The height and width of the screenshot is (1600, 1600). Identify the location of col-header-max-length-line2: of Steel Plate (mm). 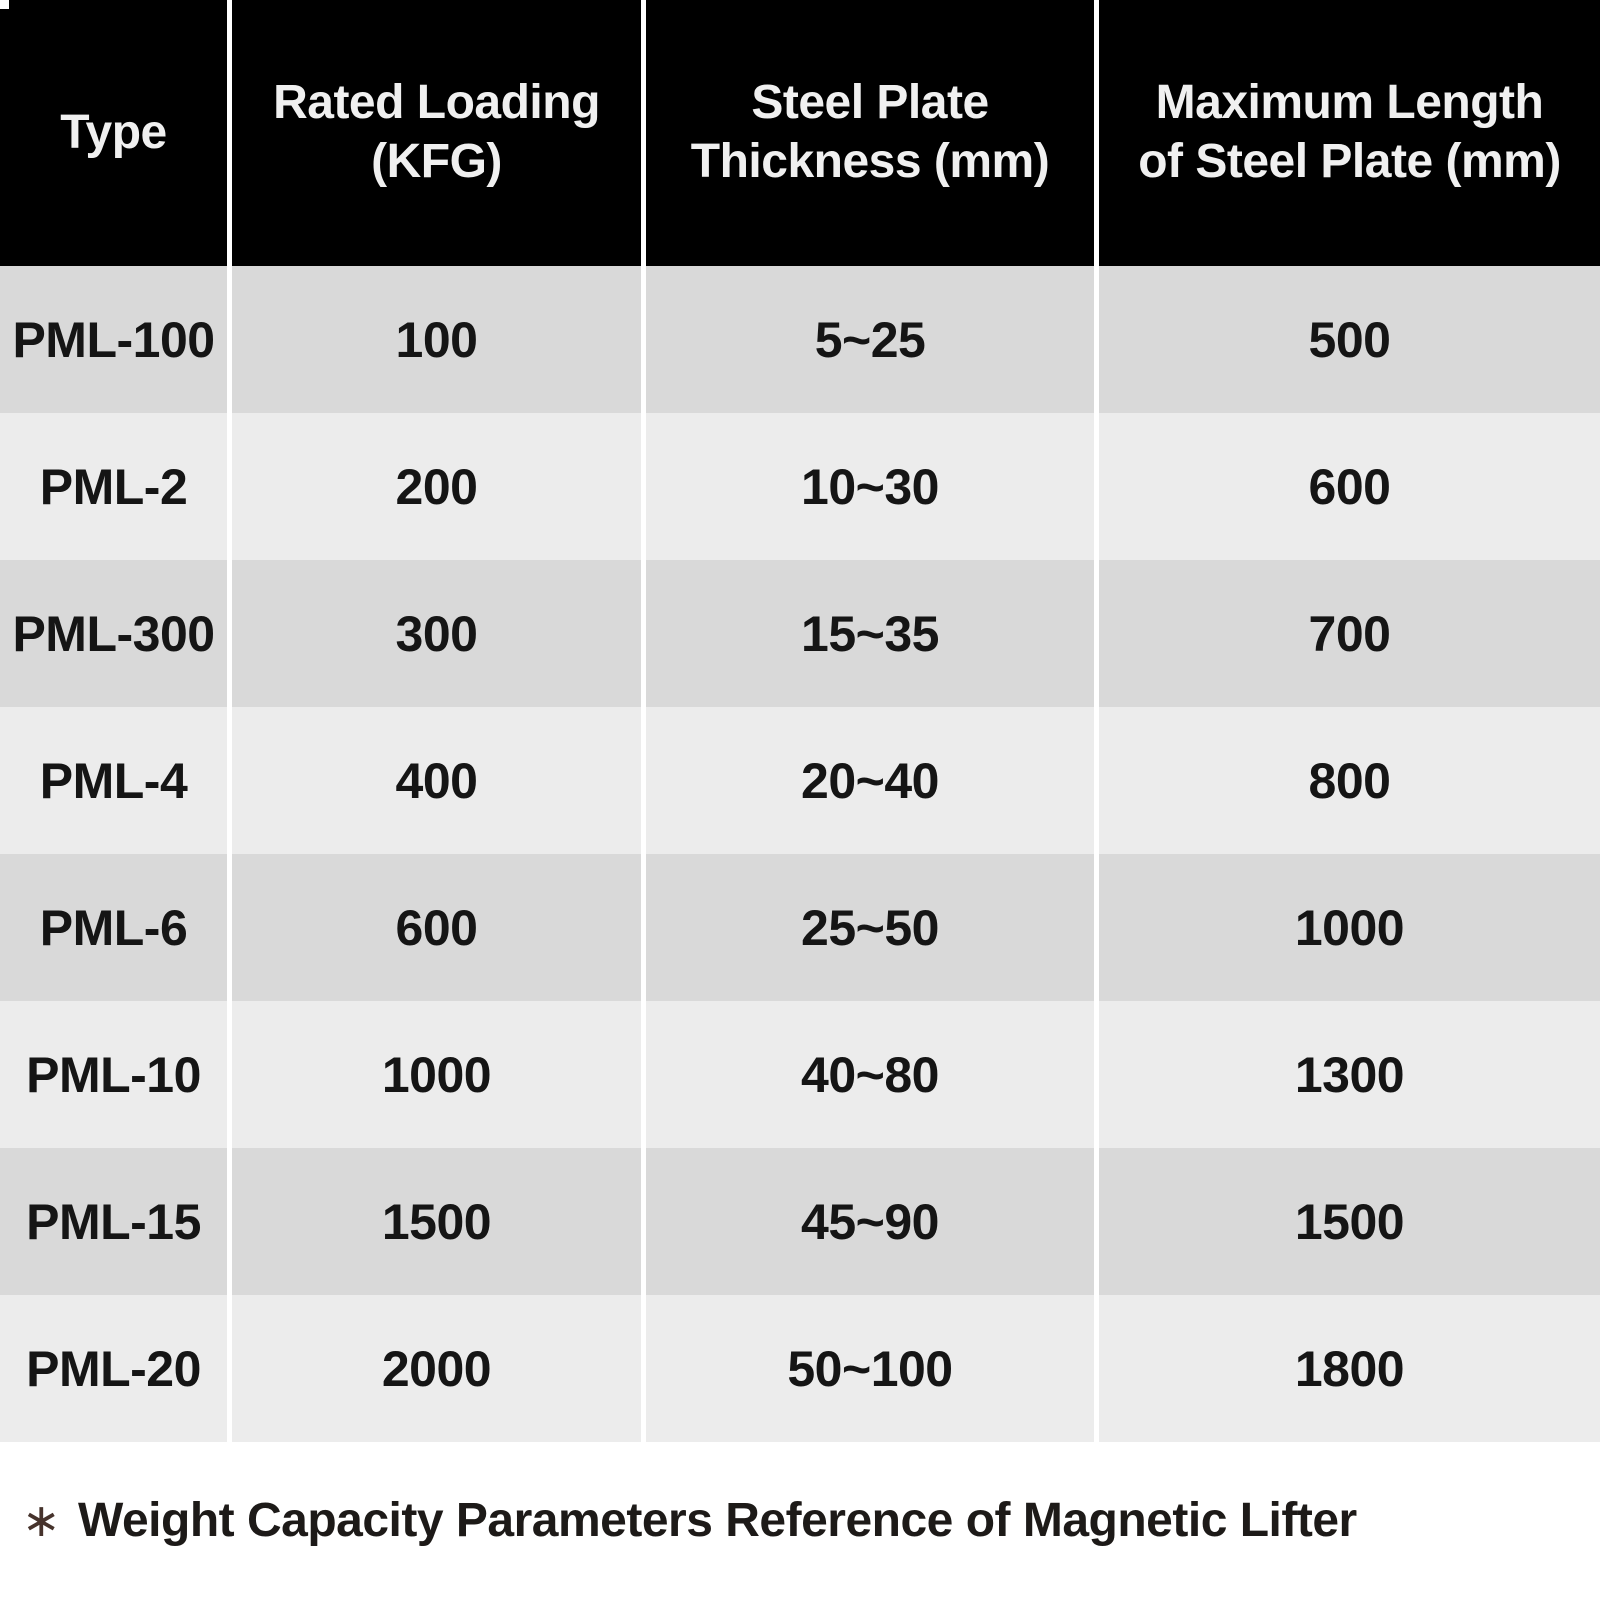
(1349, 161).